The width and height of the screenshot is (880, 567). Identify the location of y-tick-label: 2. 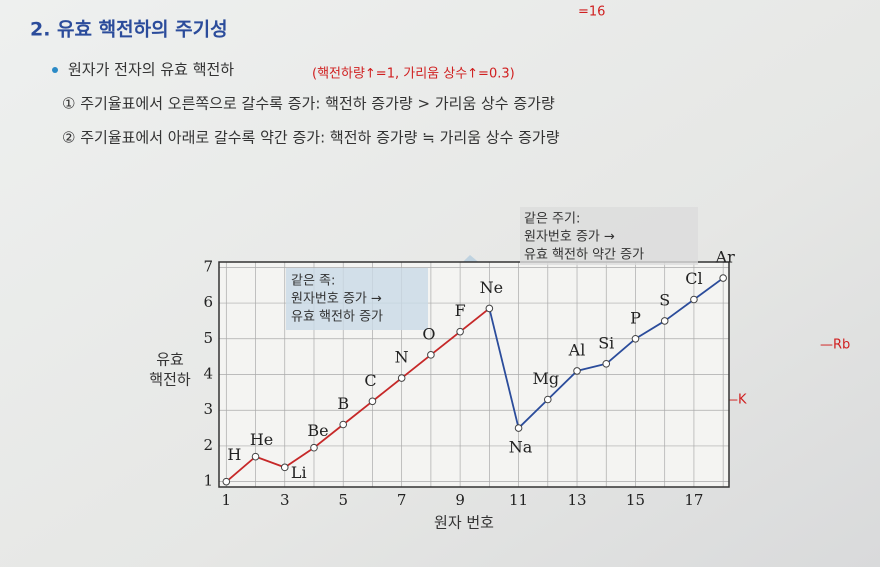
(208, 445).